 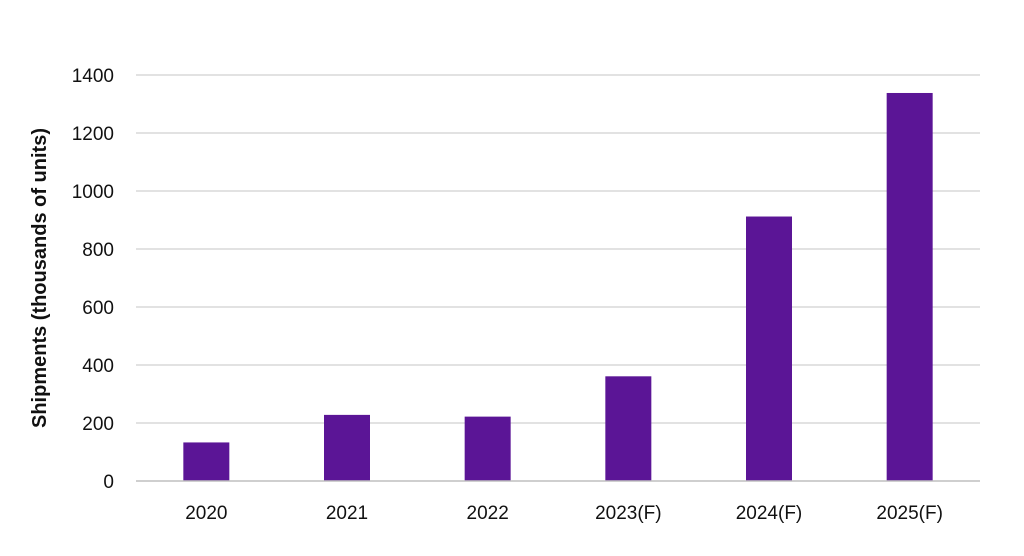 What do you see at coordinates (93, 279) in the screenshot?
I see `y-tick-labels: 0 200 400 600 800 1000 1200 1400` at bounding box center [93, 279].